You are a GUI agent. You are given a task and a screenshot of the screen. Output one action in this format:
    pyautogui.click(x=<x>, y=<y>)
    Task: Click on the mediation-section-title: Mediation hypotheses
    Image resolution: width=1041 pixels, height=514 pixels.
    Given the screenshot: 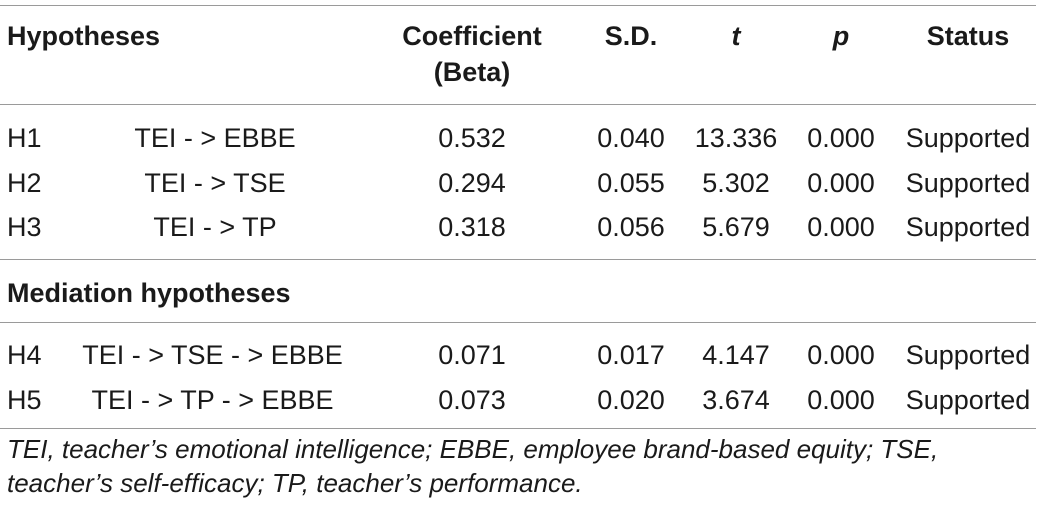 What is the action you would take?
    pyautogui.click(x=149, y=293)
    